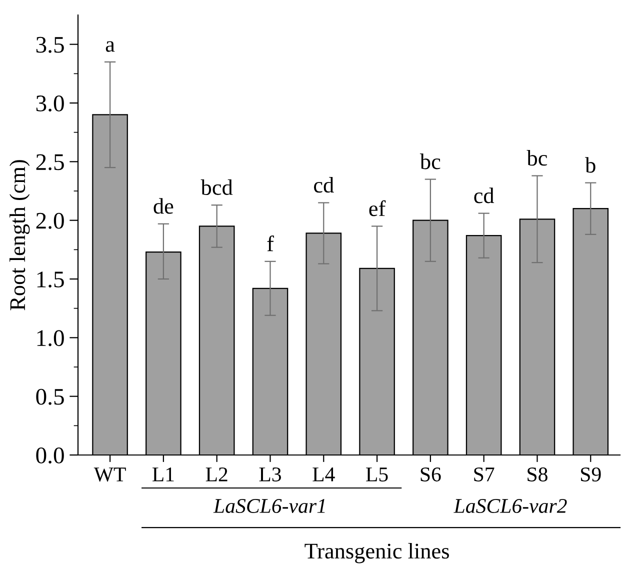 This screenshot has height=569, width=625. What do you see at coordinates (50, 396) in the screenshot?
I see `y-tick-label: 0.5` at bounding box center [50, 396].